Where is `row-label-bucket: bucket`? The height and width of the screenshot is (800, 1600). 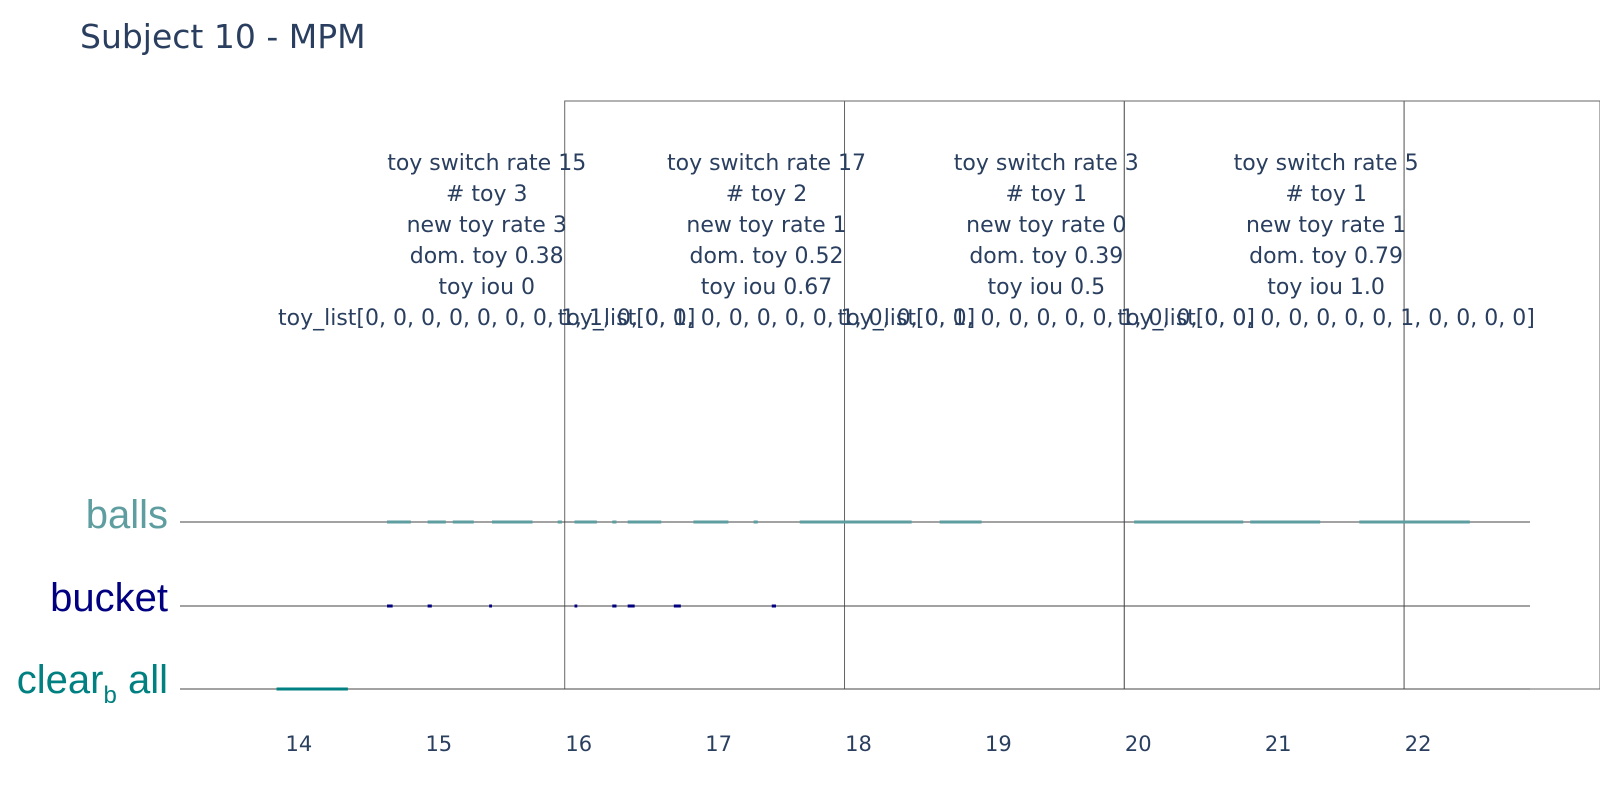 row-label-bucket: bucket is located at coordinates (109, 598).